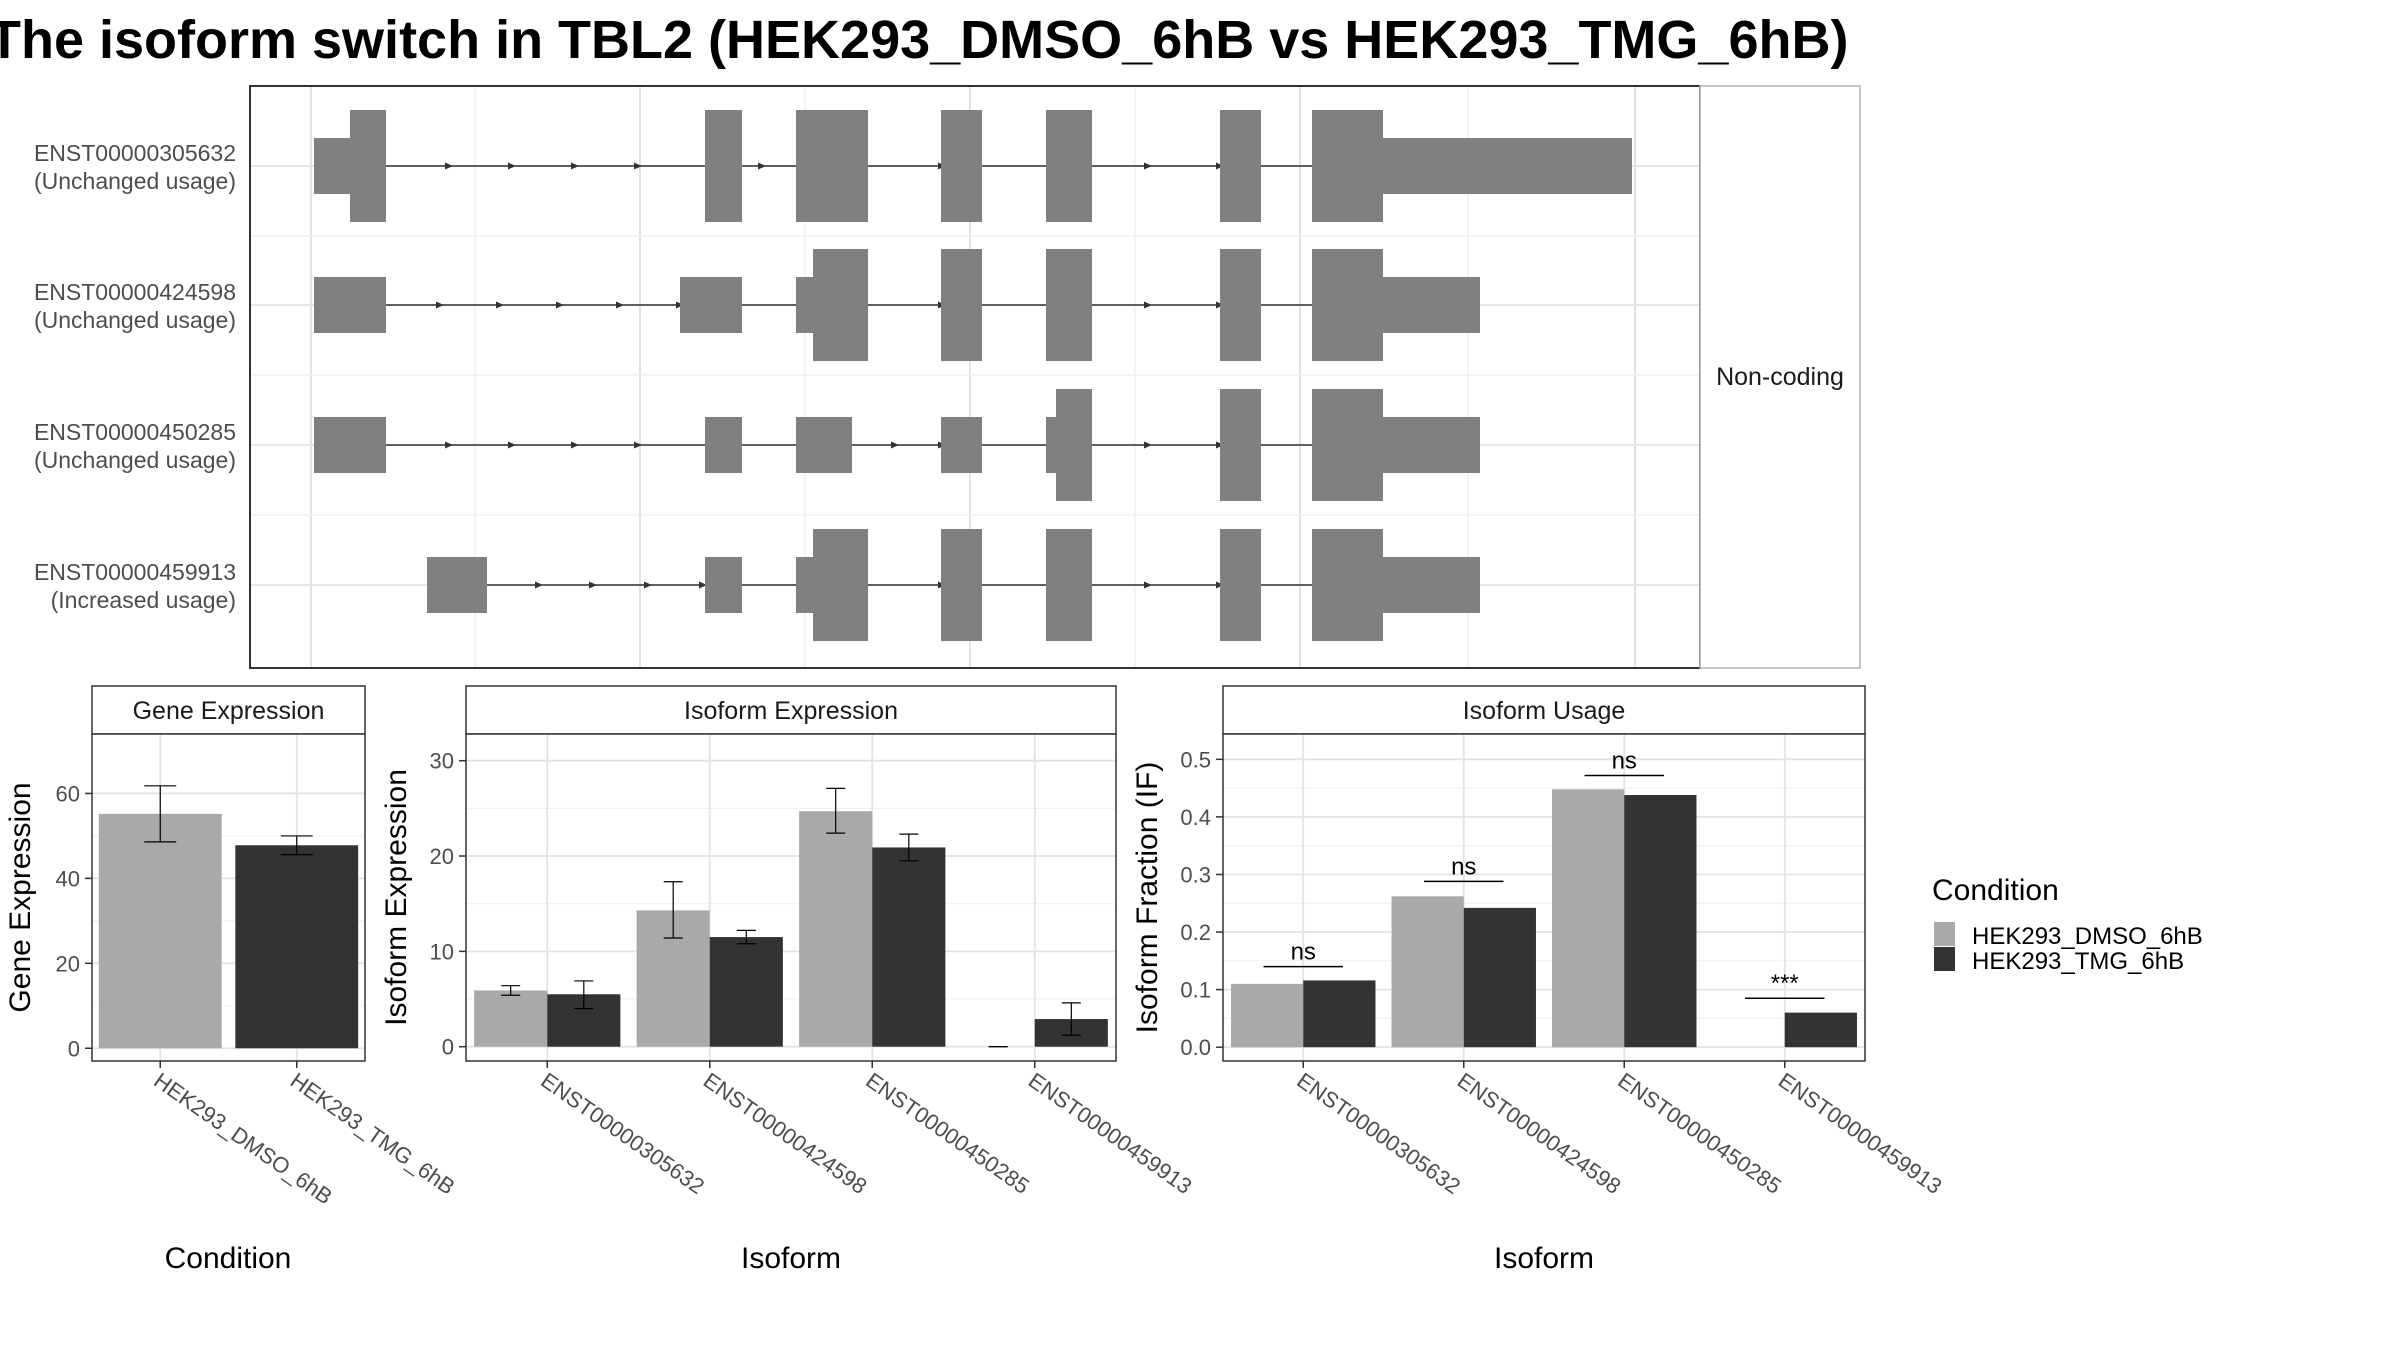  I want to click on y-tick-label: 20, so click(442, 856).